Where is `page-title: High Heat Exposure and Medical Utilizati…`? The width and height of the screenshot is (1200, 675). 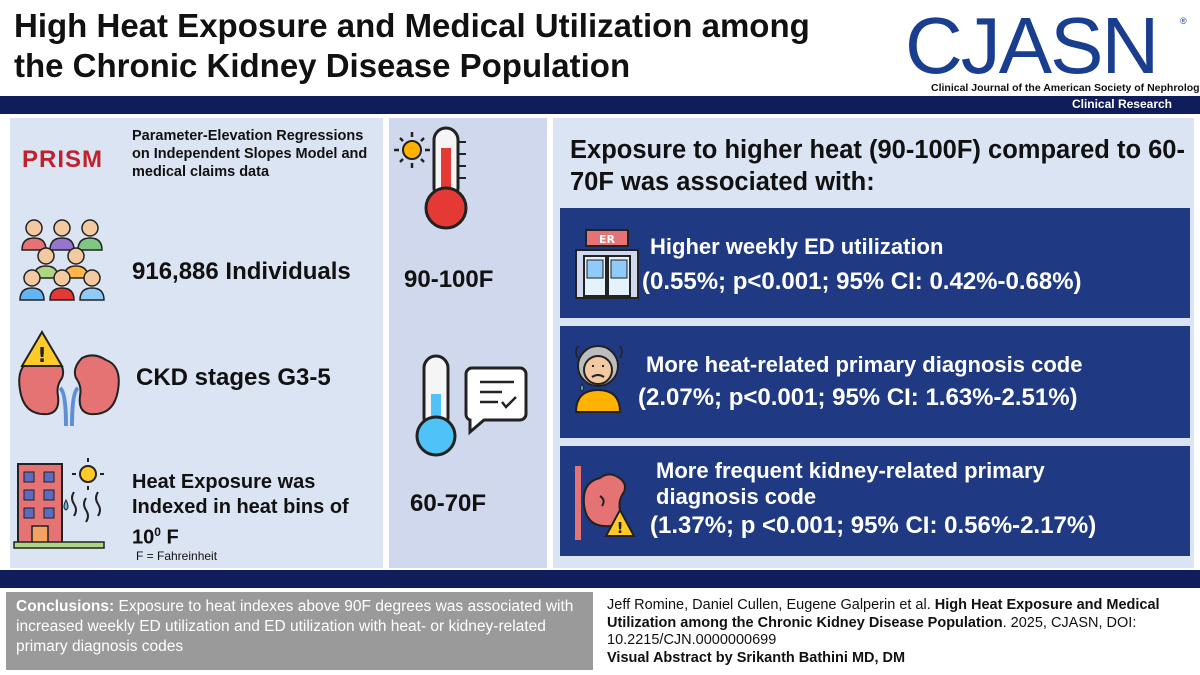 page-title: High Heat Exposure and Medical Utilizati… is located at coordinates (449, 46).